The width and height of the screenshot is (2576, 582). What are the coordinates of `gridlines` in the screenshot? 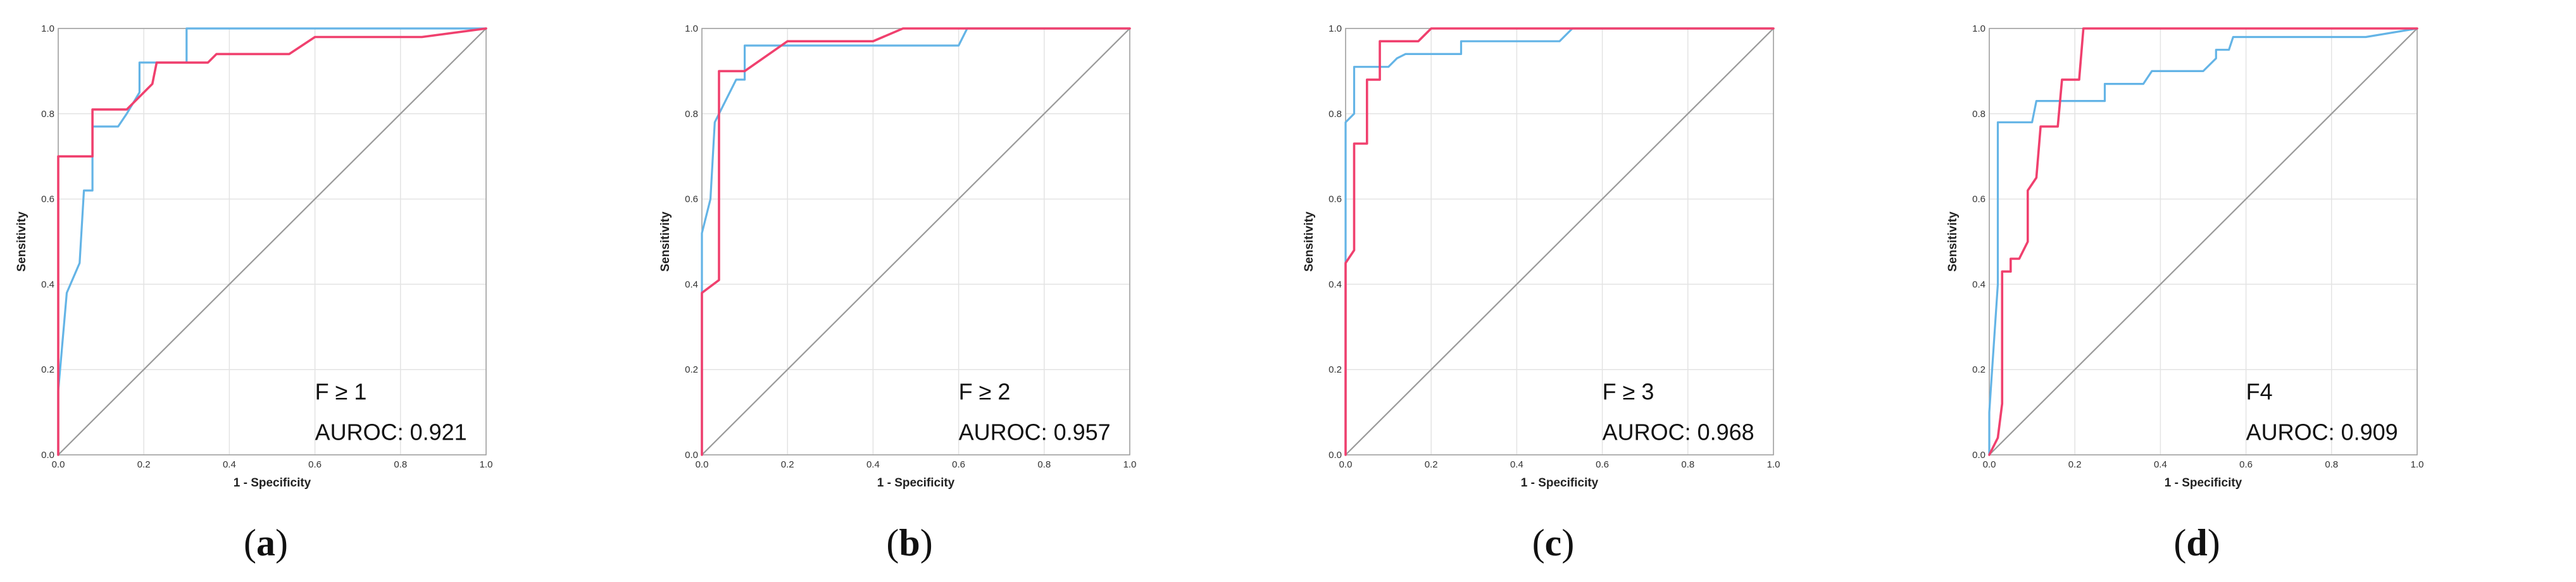 It's located at (272, 241).